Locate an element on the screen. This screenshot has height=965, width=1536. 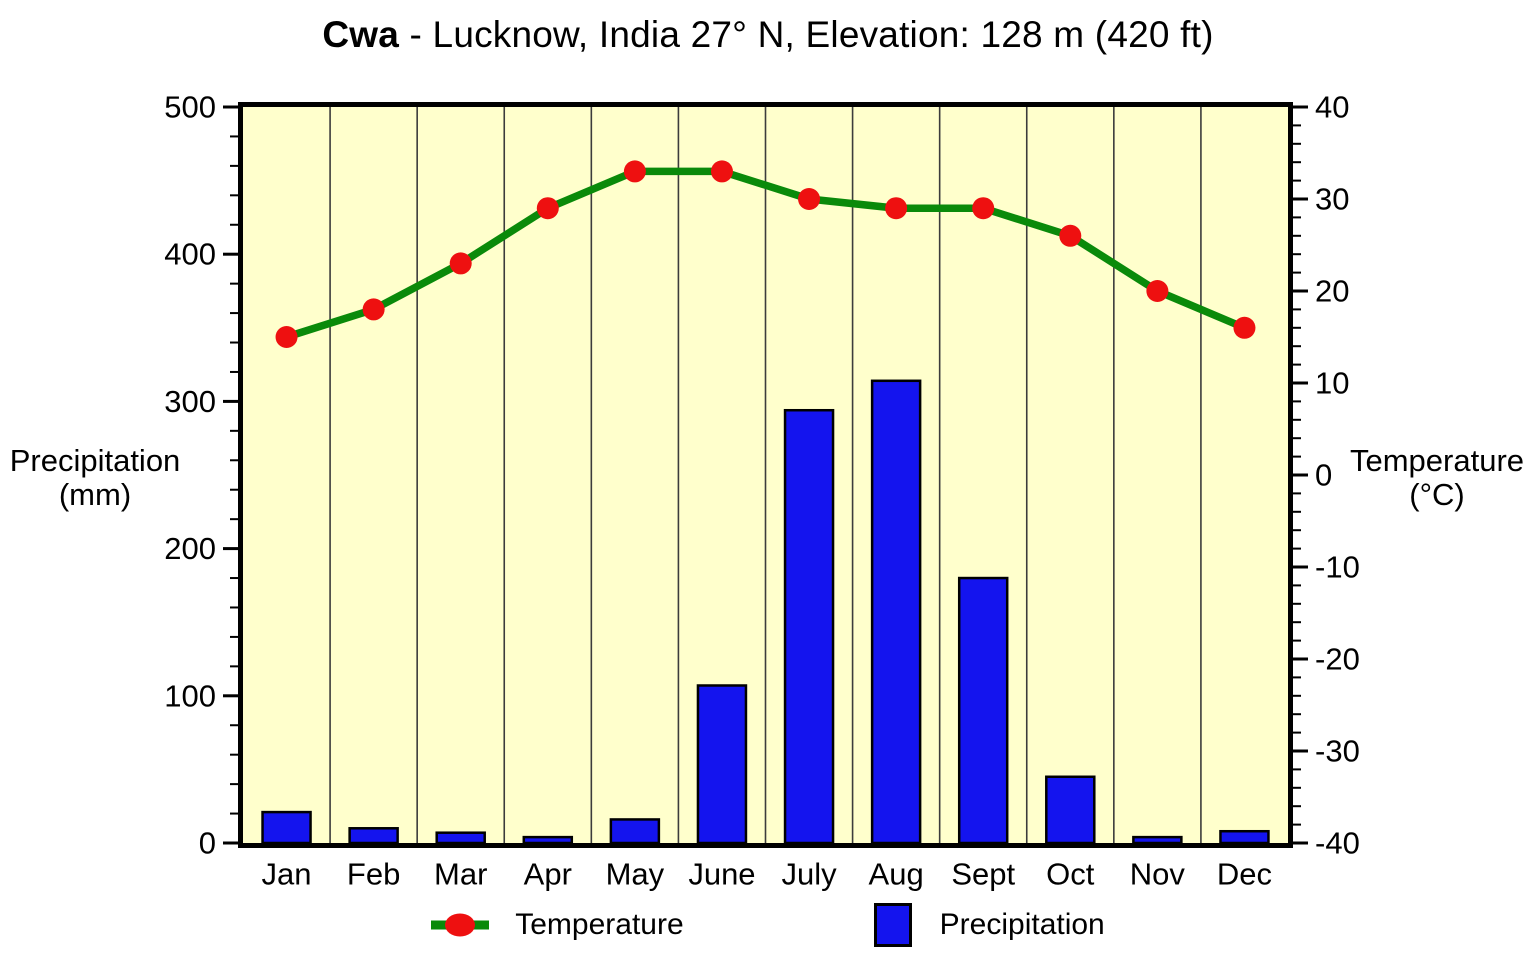
temperature-line is located at coordinates (765, 254).